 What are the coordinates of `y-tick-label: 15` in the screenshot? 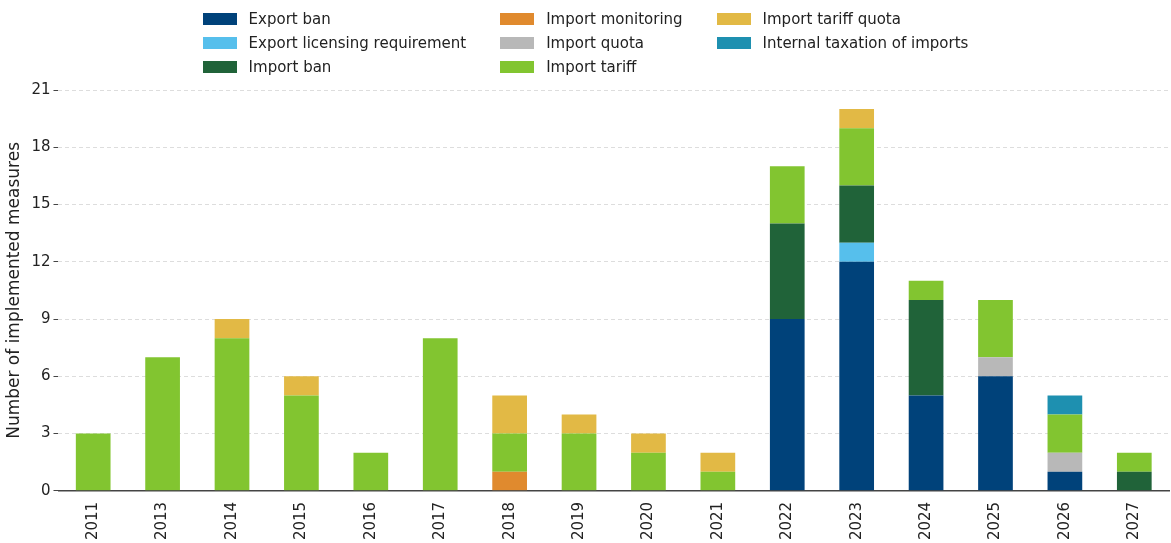 It's located at (41, 203).